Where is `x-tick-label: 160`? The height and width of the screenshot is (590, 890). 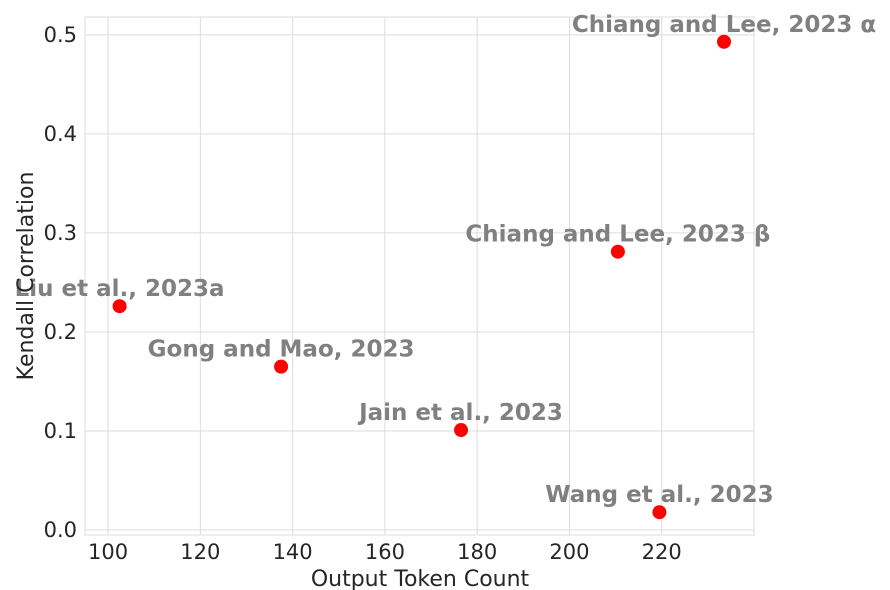 x-tick-label: 160 is located at coordinates (385, 552).